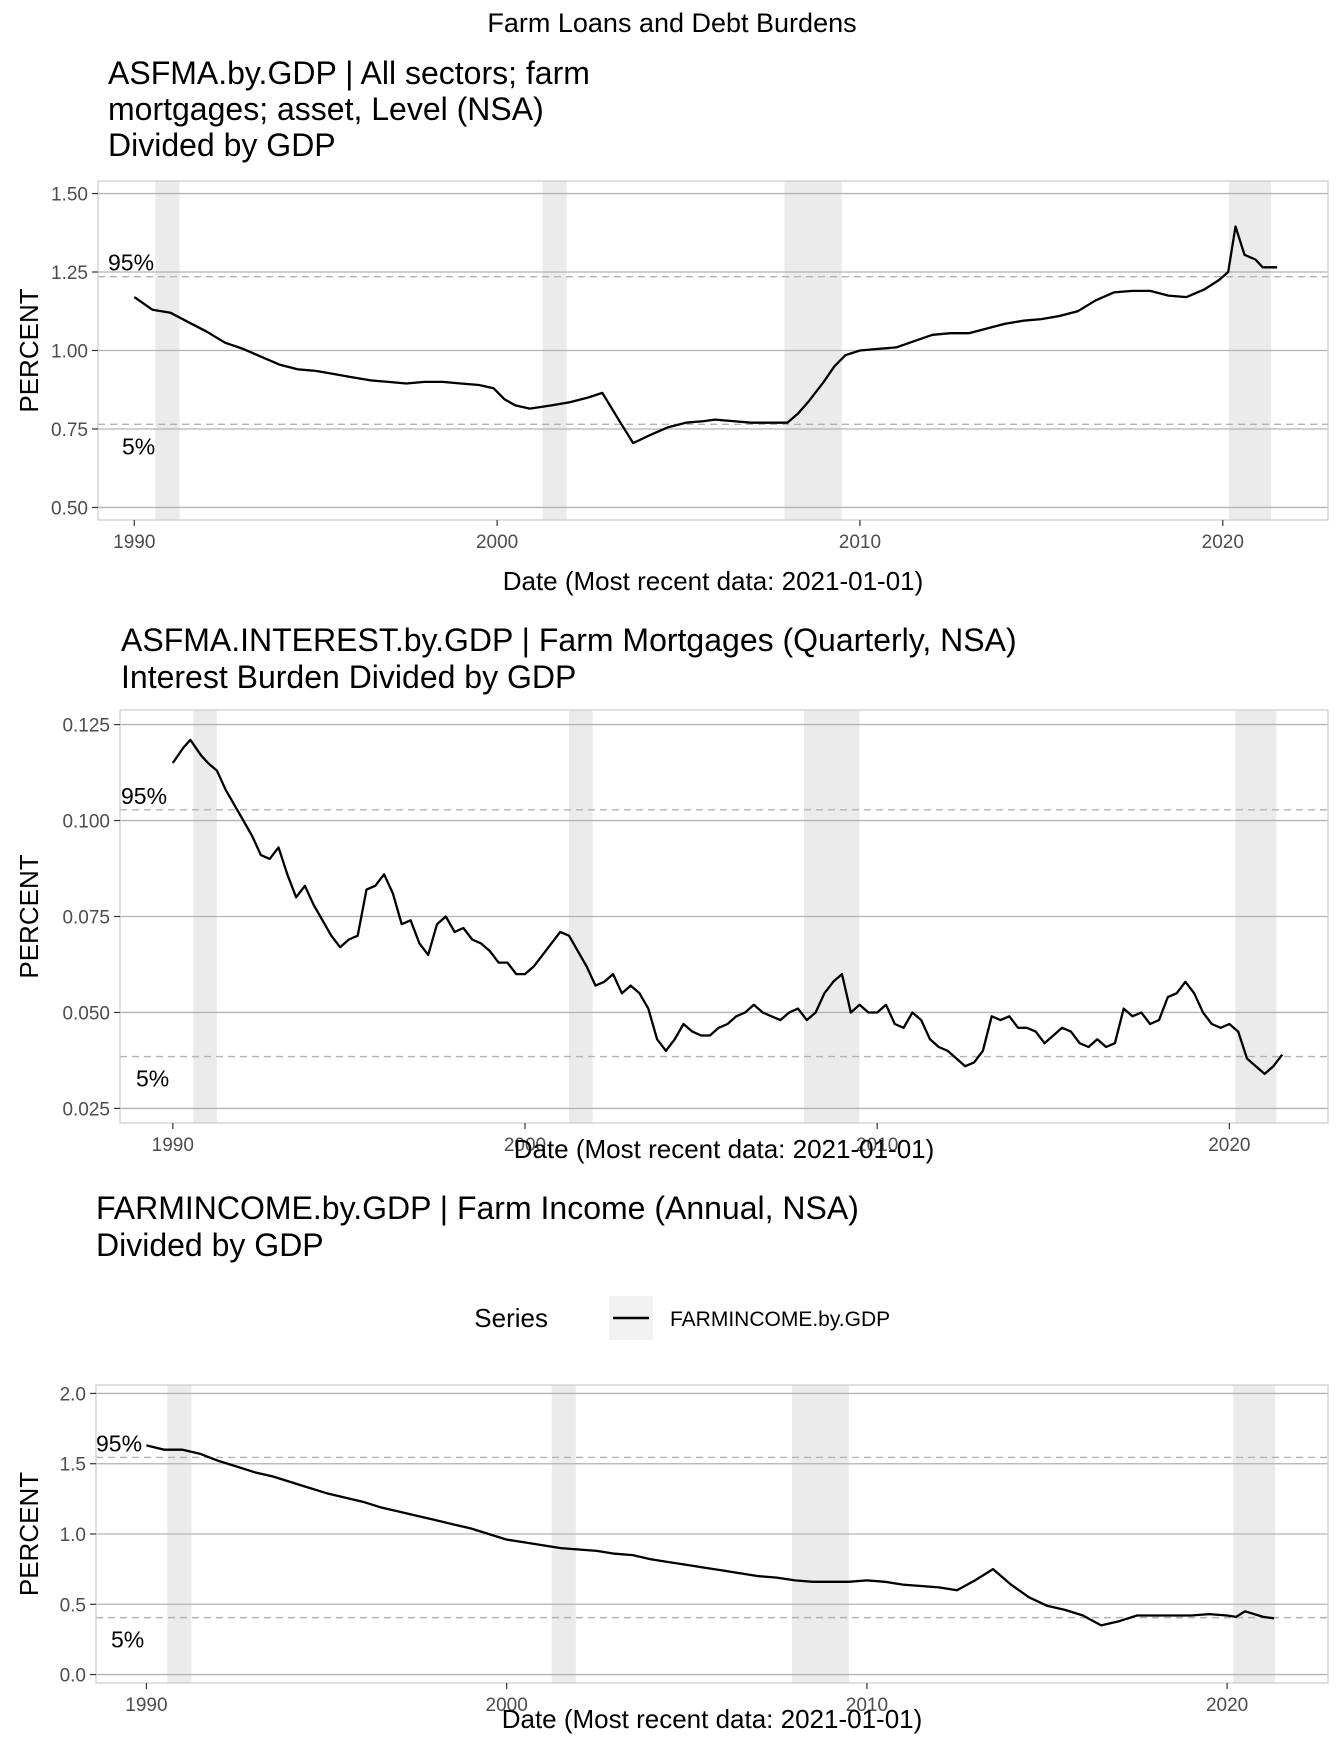  What do you see at coordinates (73, 1535) in the screenshot?
I see `y-tick-label: 1.0` at bounding box center [73, 1535].